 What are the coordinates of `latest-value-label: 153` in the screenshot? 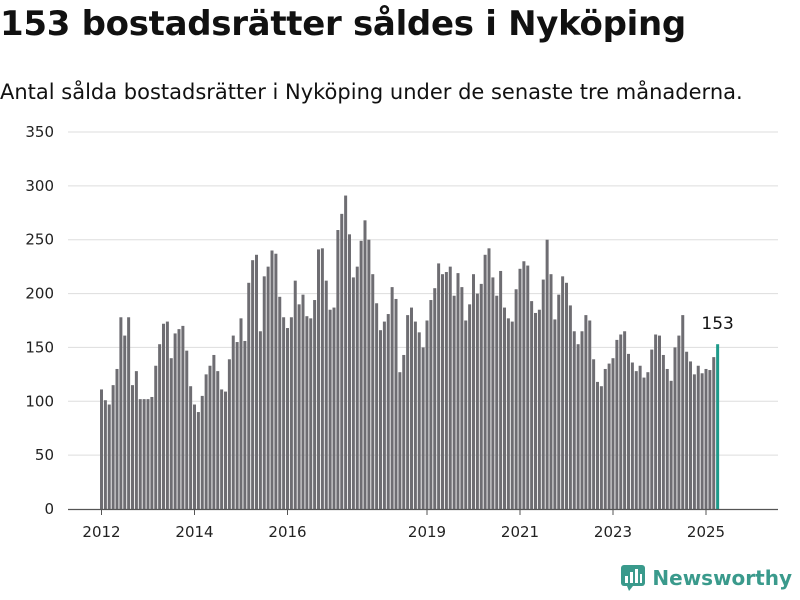 It's located at (717, 324).